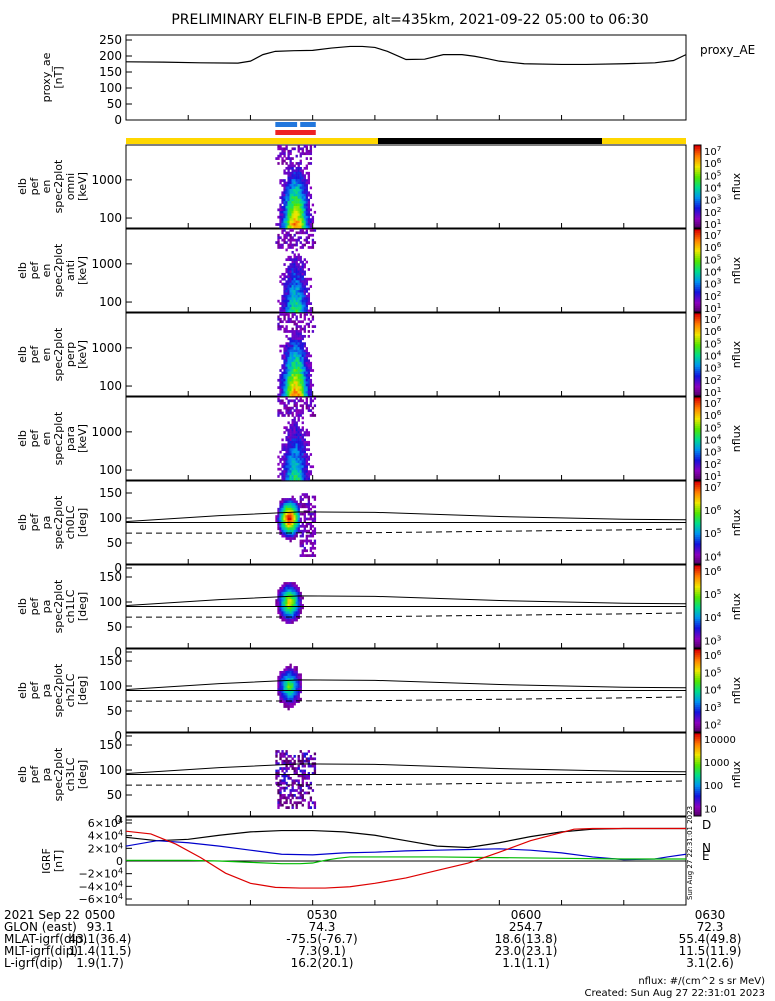  I want to click on panel-pa_ch1-loss-cone-upper, so click(406, 601).